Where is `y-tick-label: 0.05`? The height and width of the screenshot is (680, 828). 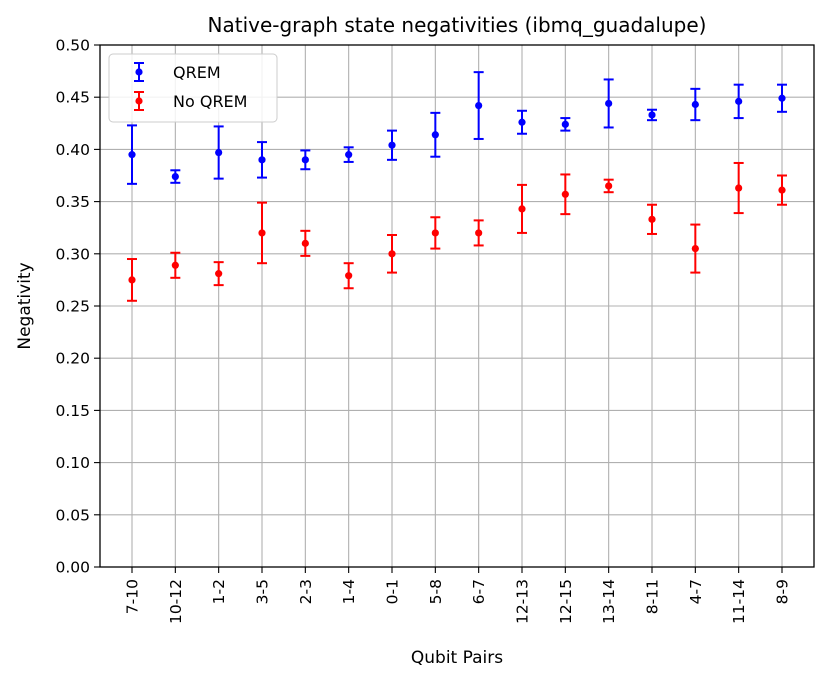 y-tick-label: 0.05 is located at coordinates (72, 515).